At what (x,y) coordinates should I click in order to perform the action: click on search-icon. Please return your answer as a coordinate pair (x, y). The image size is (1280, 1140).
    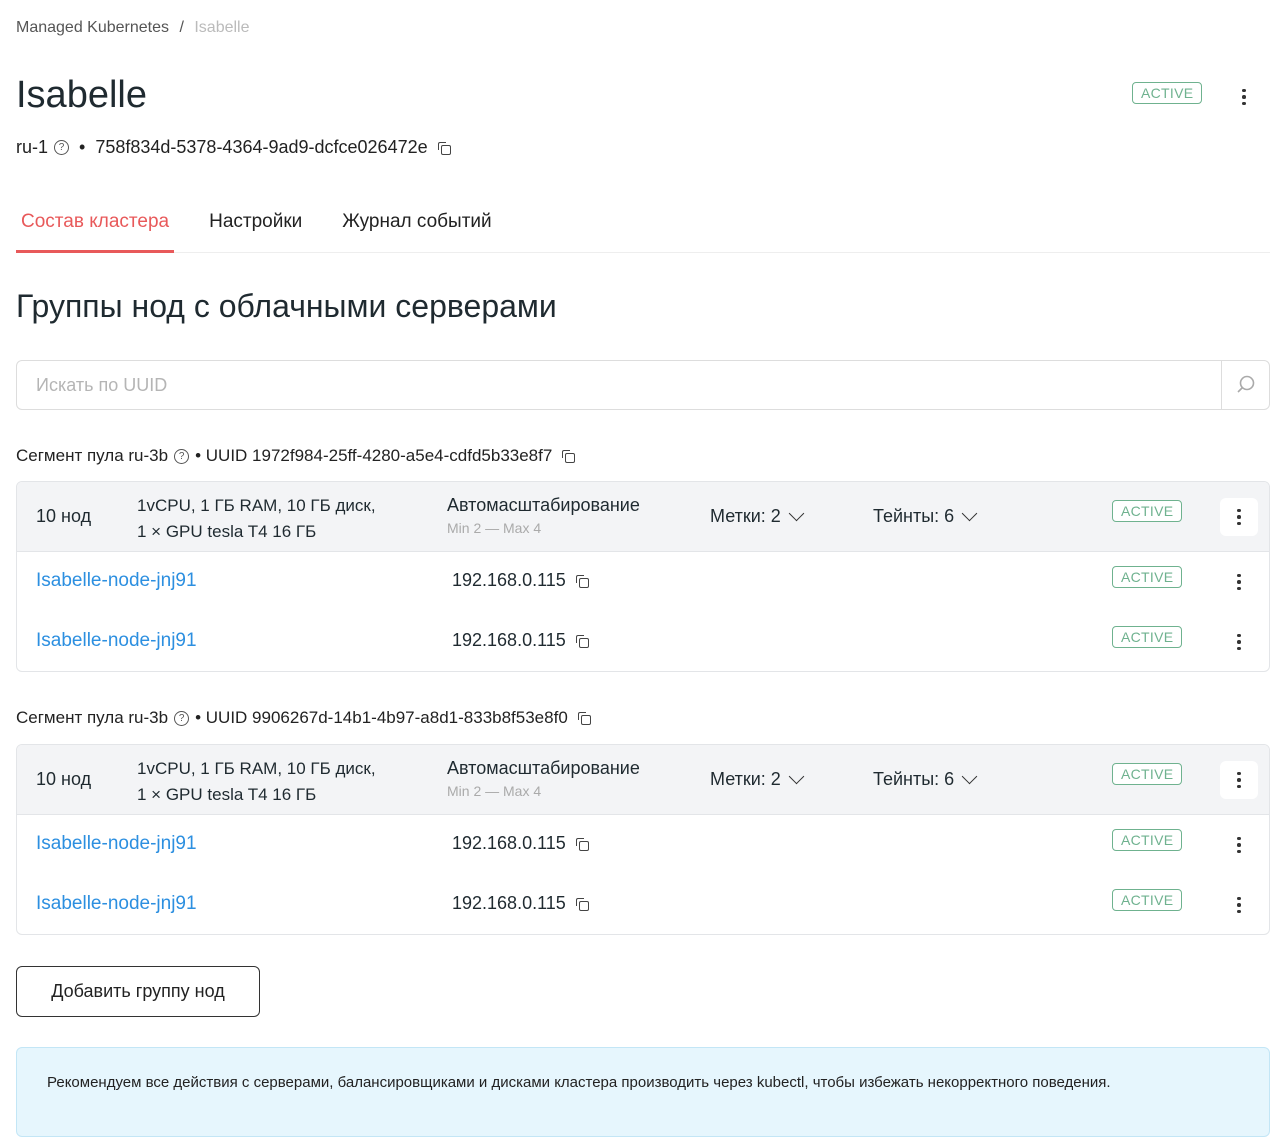
    Looking at the image, I should click on (1245, 384).